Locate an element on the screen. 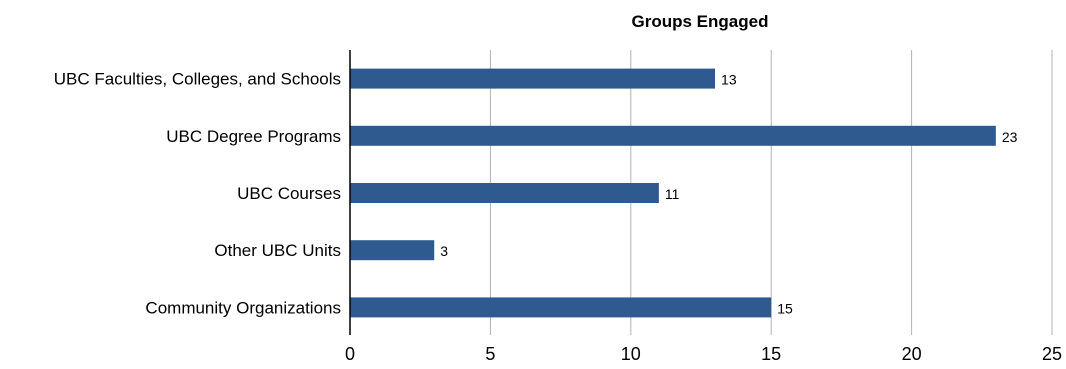 The height and width of the screenshot is (369, 1066). chart-title: Groups Engaged is located at coordinates (700, 21).